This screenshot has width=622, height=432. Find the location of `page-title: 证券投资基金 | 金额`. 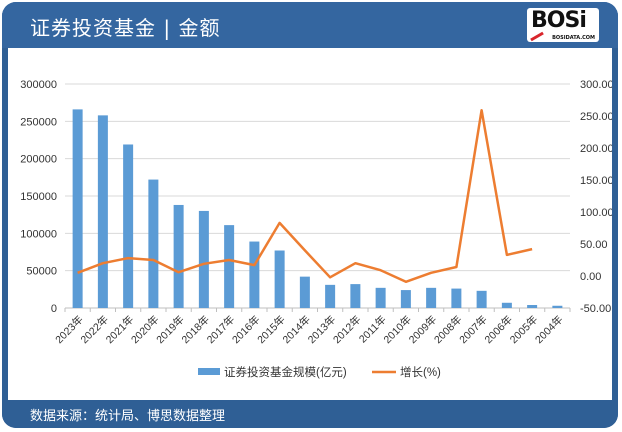

page-title: 证券投资基金 | 金额 is located at coordinates (125, 28).